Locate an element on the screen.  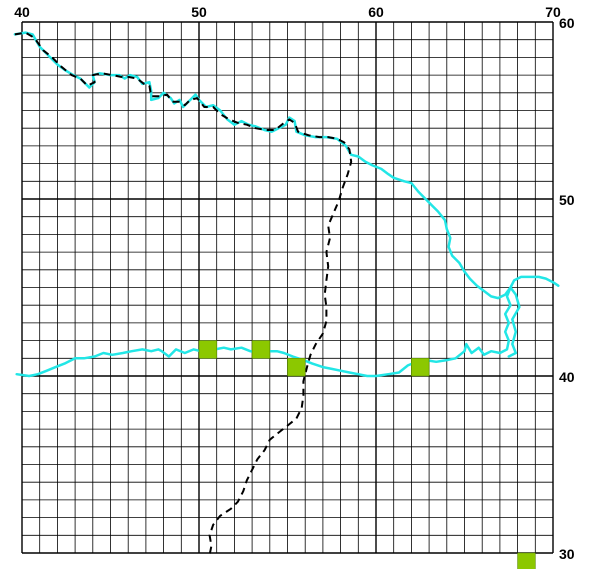
river-east is located at coordinates (263, 332).